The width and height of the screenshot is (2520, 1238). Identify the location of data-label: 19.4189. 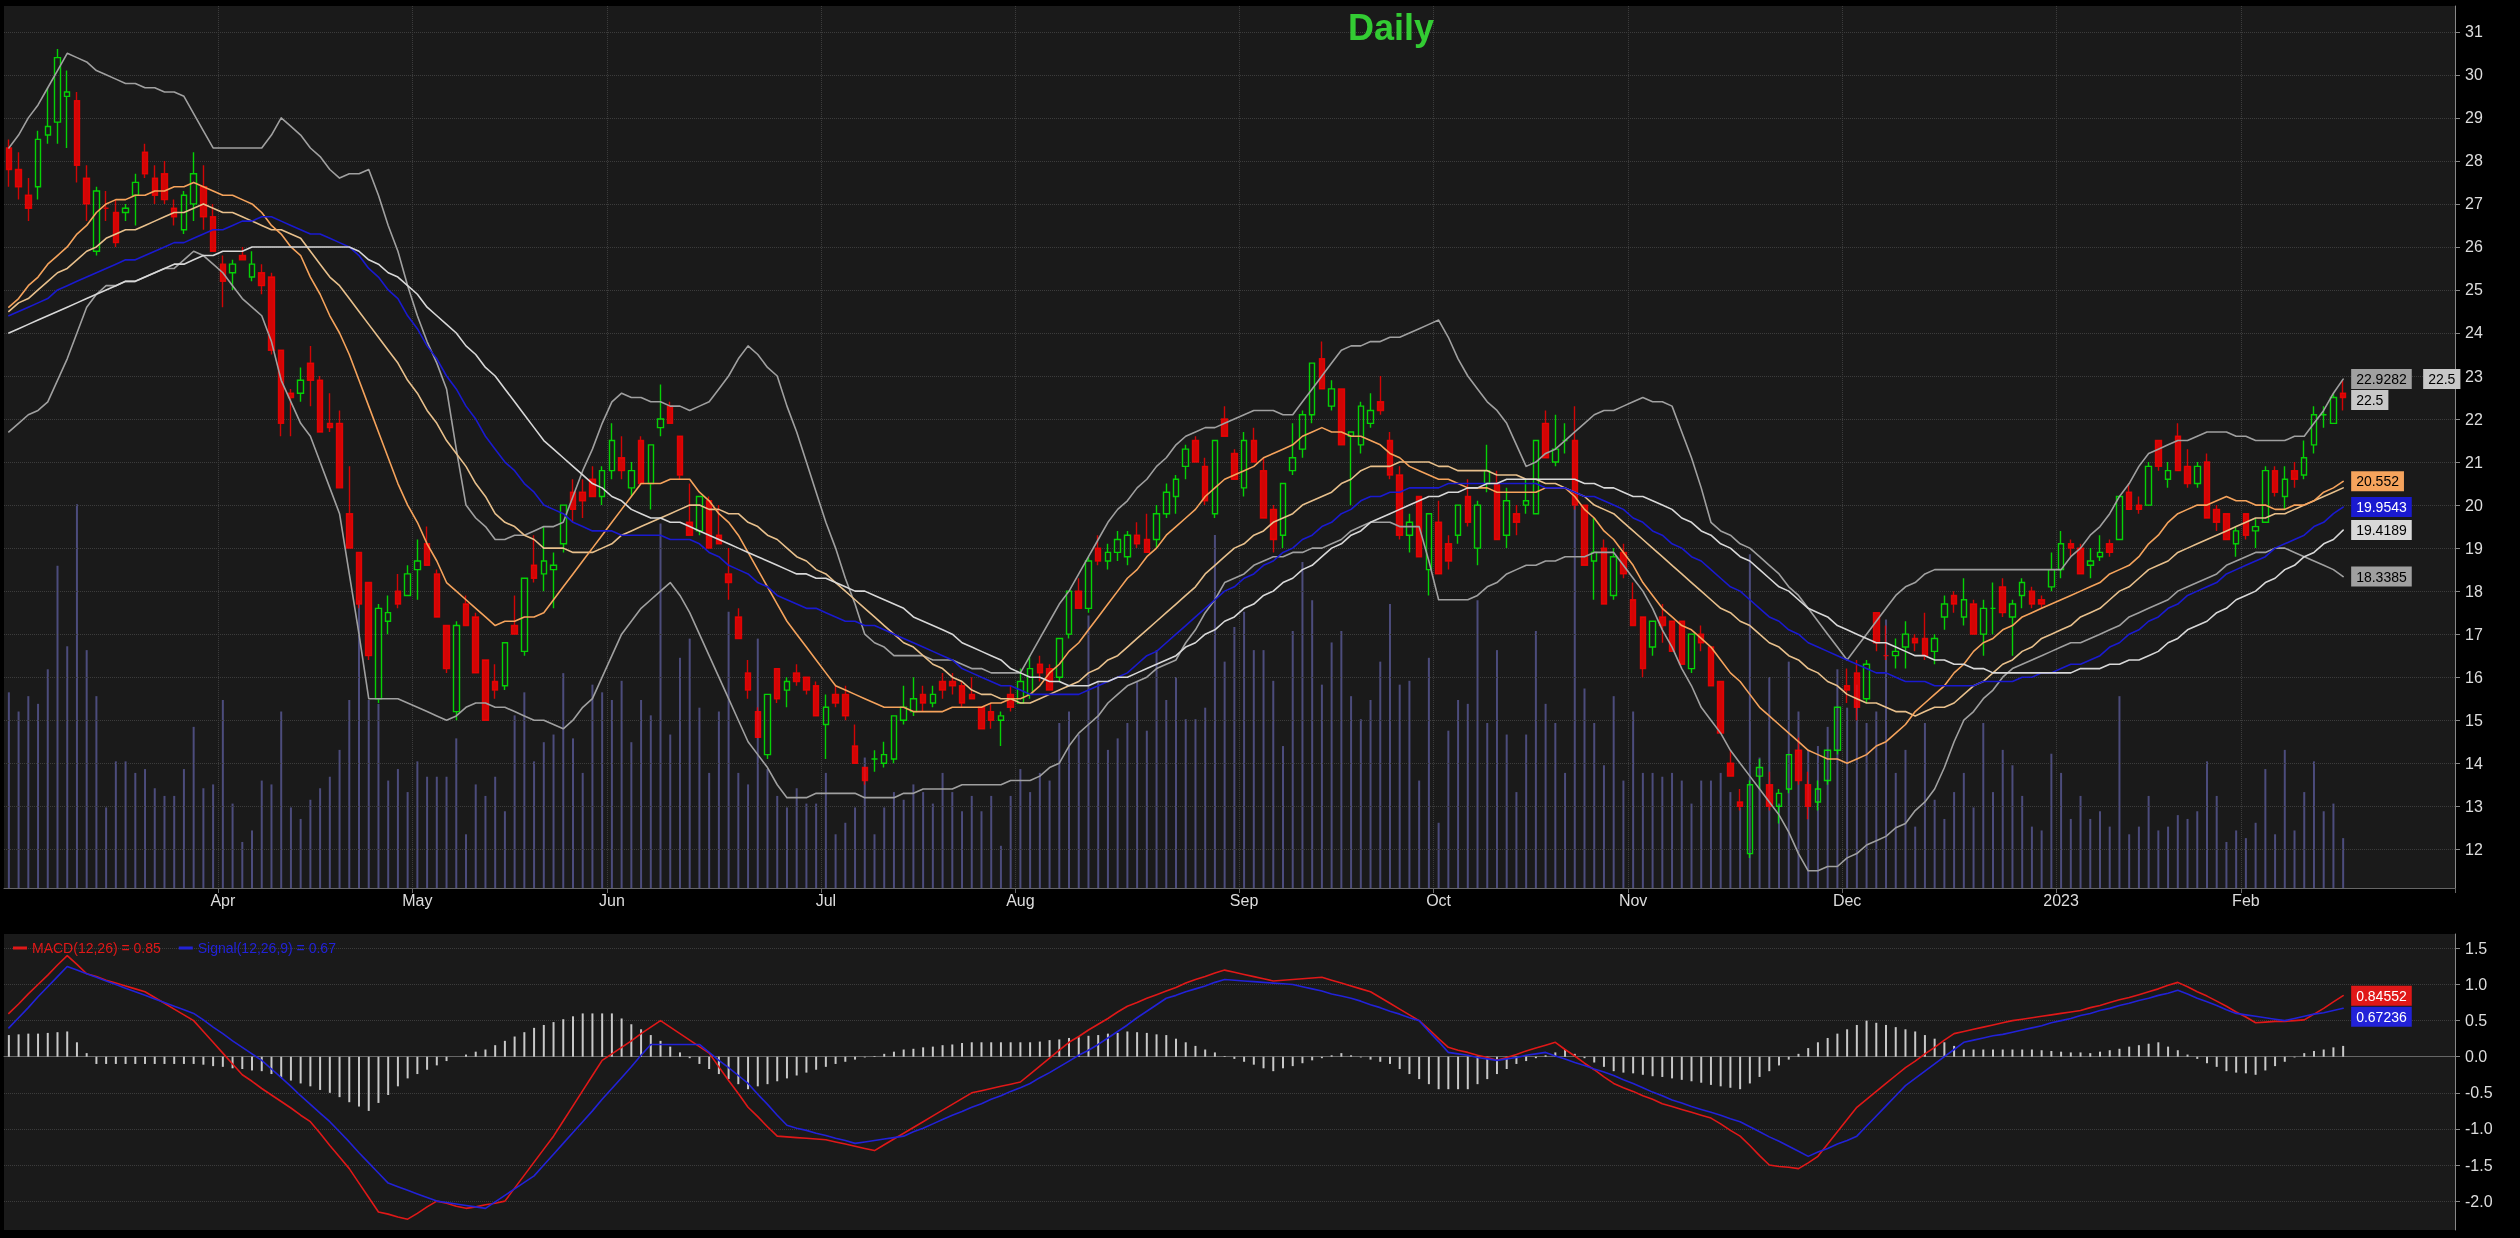
(2381, 530).